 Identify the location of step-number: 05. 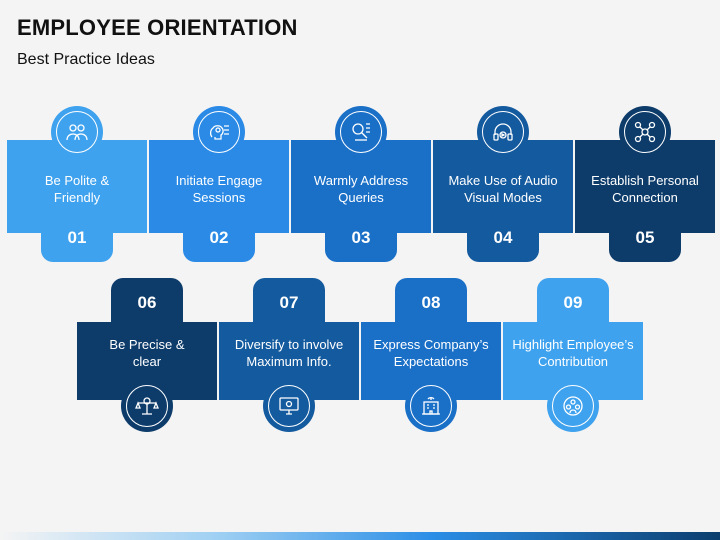
(645, 237).